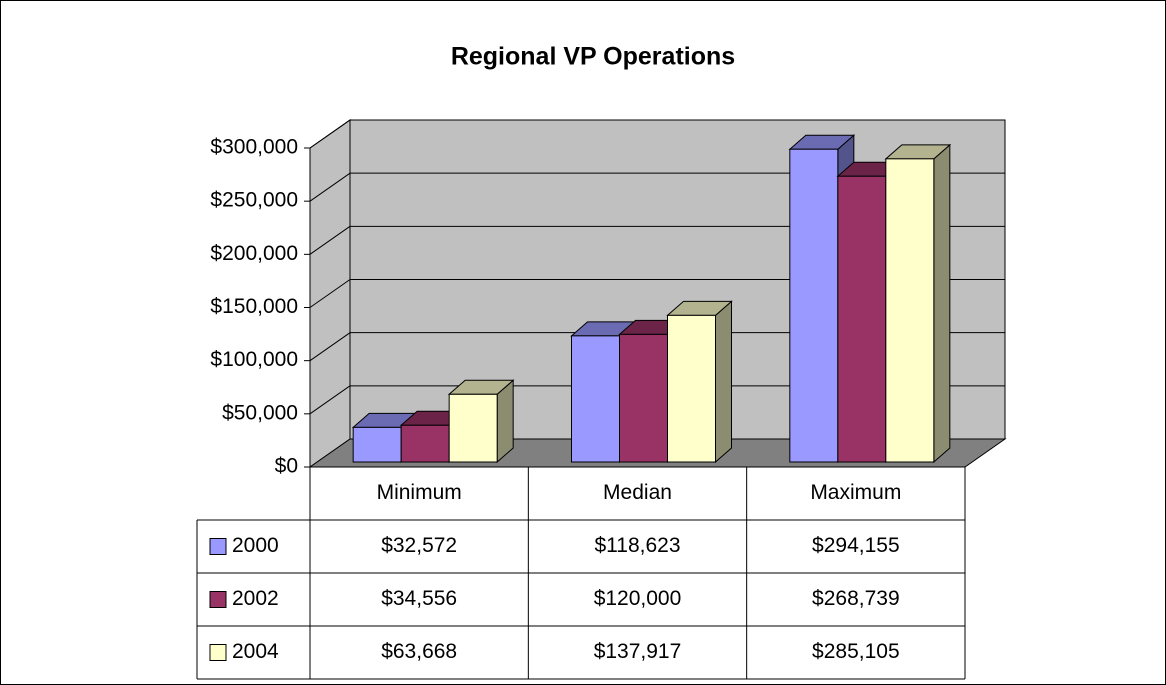 Image resolution: width=1166 pixels, height=685 pixels. I want to click on y-tick-label: $50,000, so click(260, 412).